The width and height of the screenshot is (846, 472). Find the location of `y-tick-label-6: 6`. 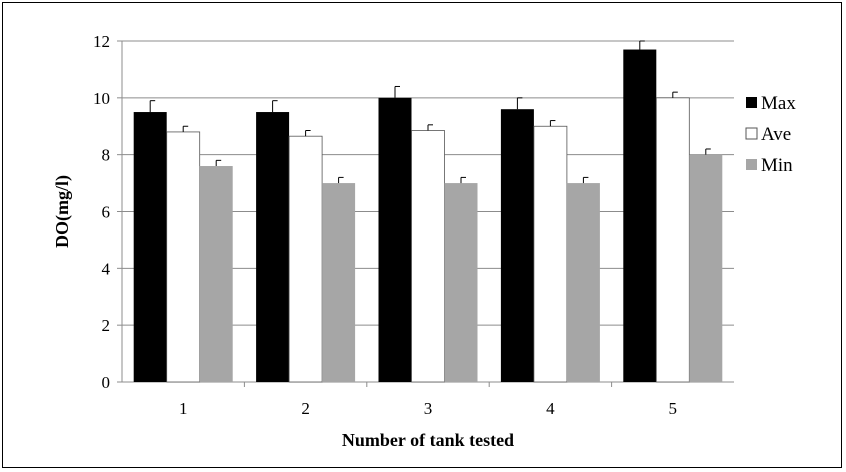

y-tick-label-6: 6 is located at coordinates (106, 212).